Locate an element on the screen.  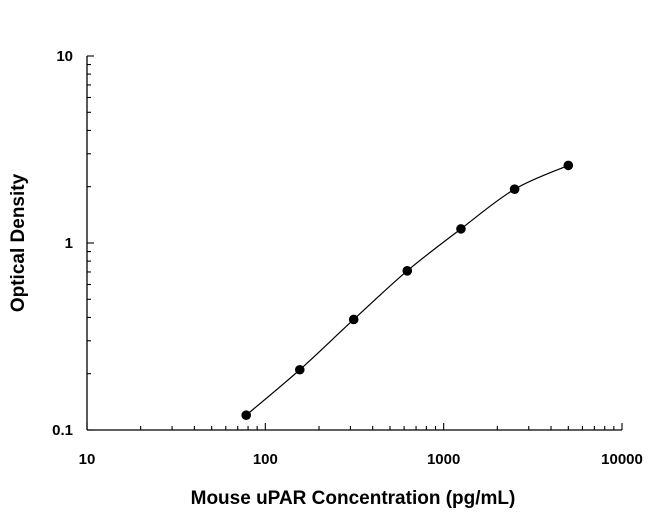
x-tick-label: 10 is located at coordinates (87, 459).